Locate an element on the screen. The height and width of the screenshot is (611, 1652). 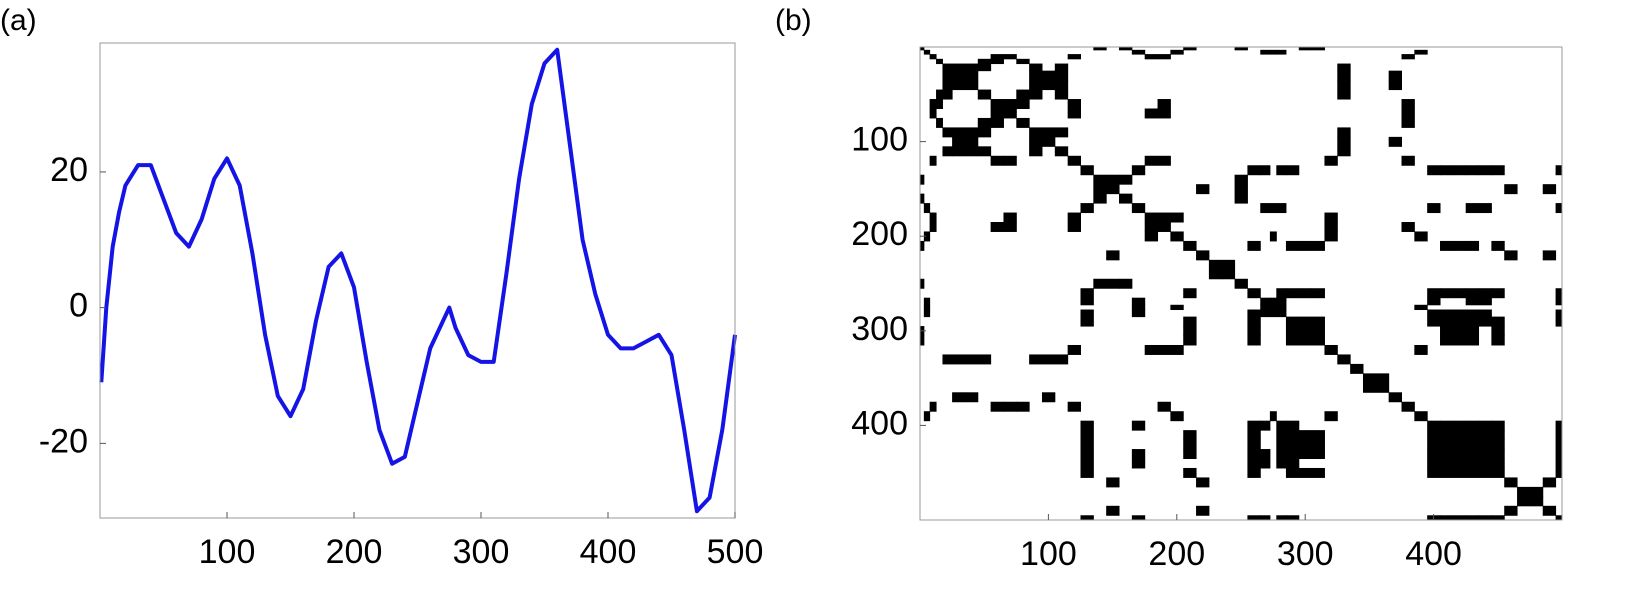
x-tick-label: 300 is located at coordinates (481, 552).